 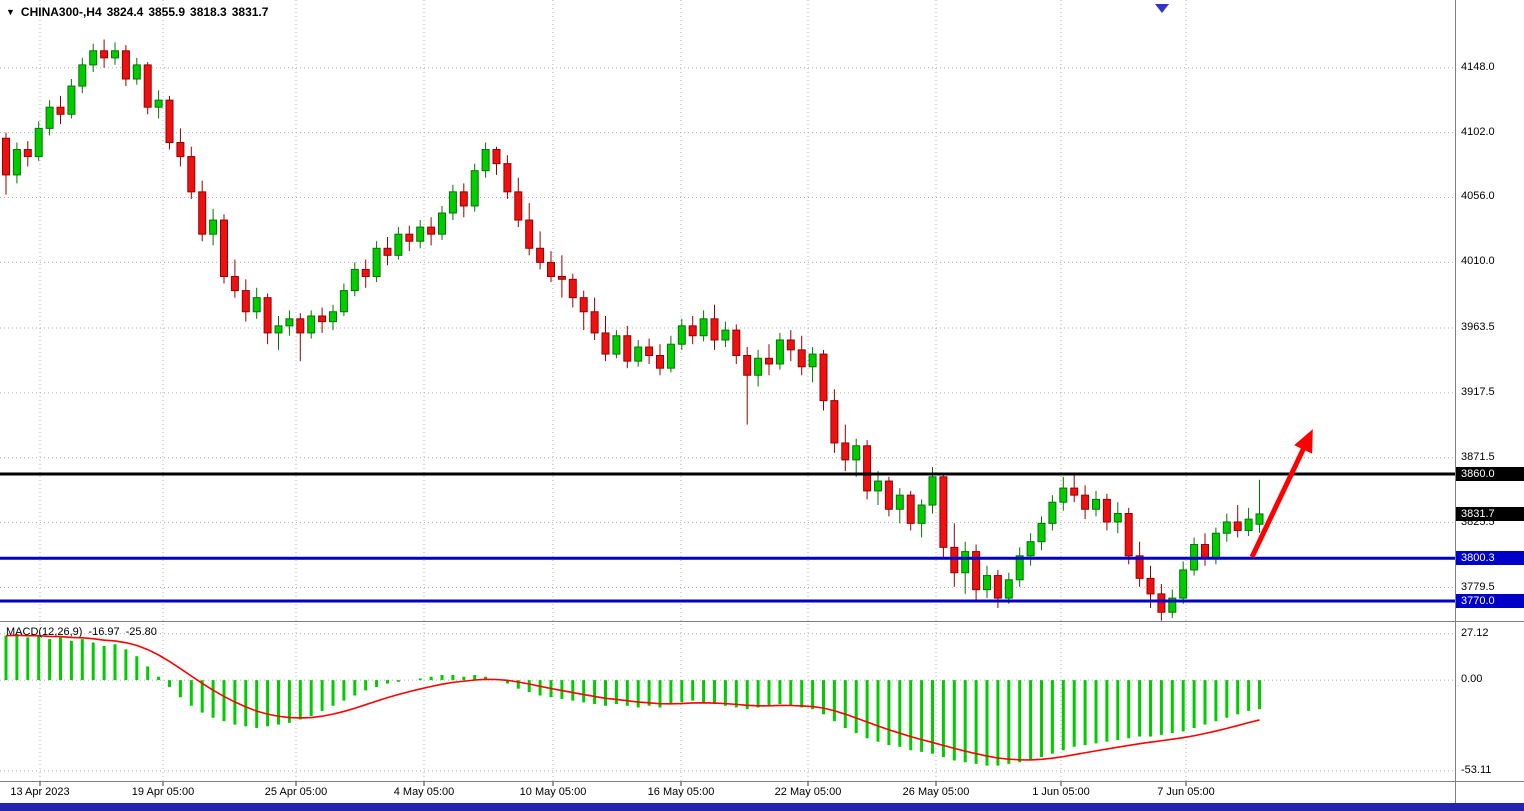 I want to click on symbol-info-bar: ▼ CHINA300-,H4 3824.4 3855.9 3818.3 3831.7, so click(x=137, y=12).